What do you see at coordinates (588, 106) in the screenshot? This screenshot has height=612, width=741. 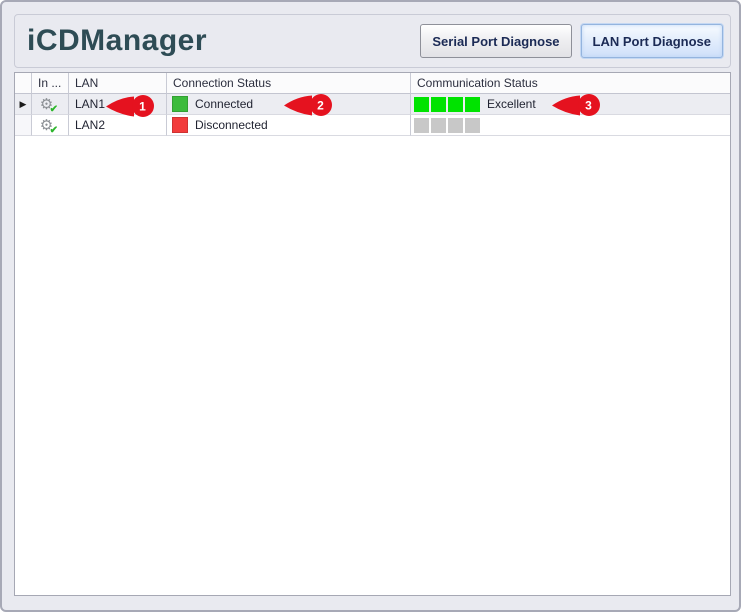 I see `annotation-number: 3` at bounding box center [588, 106].